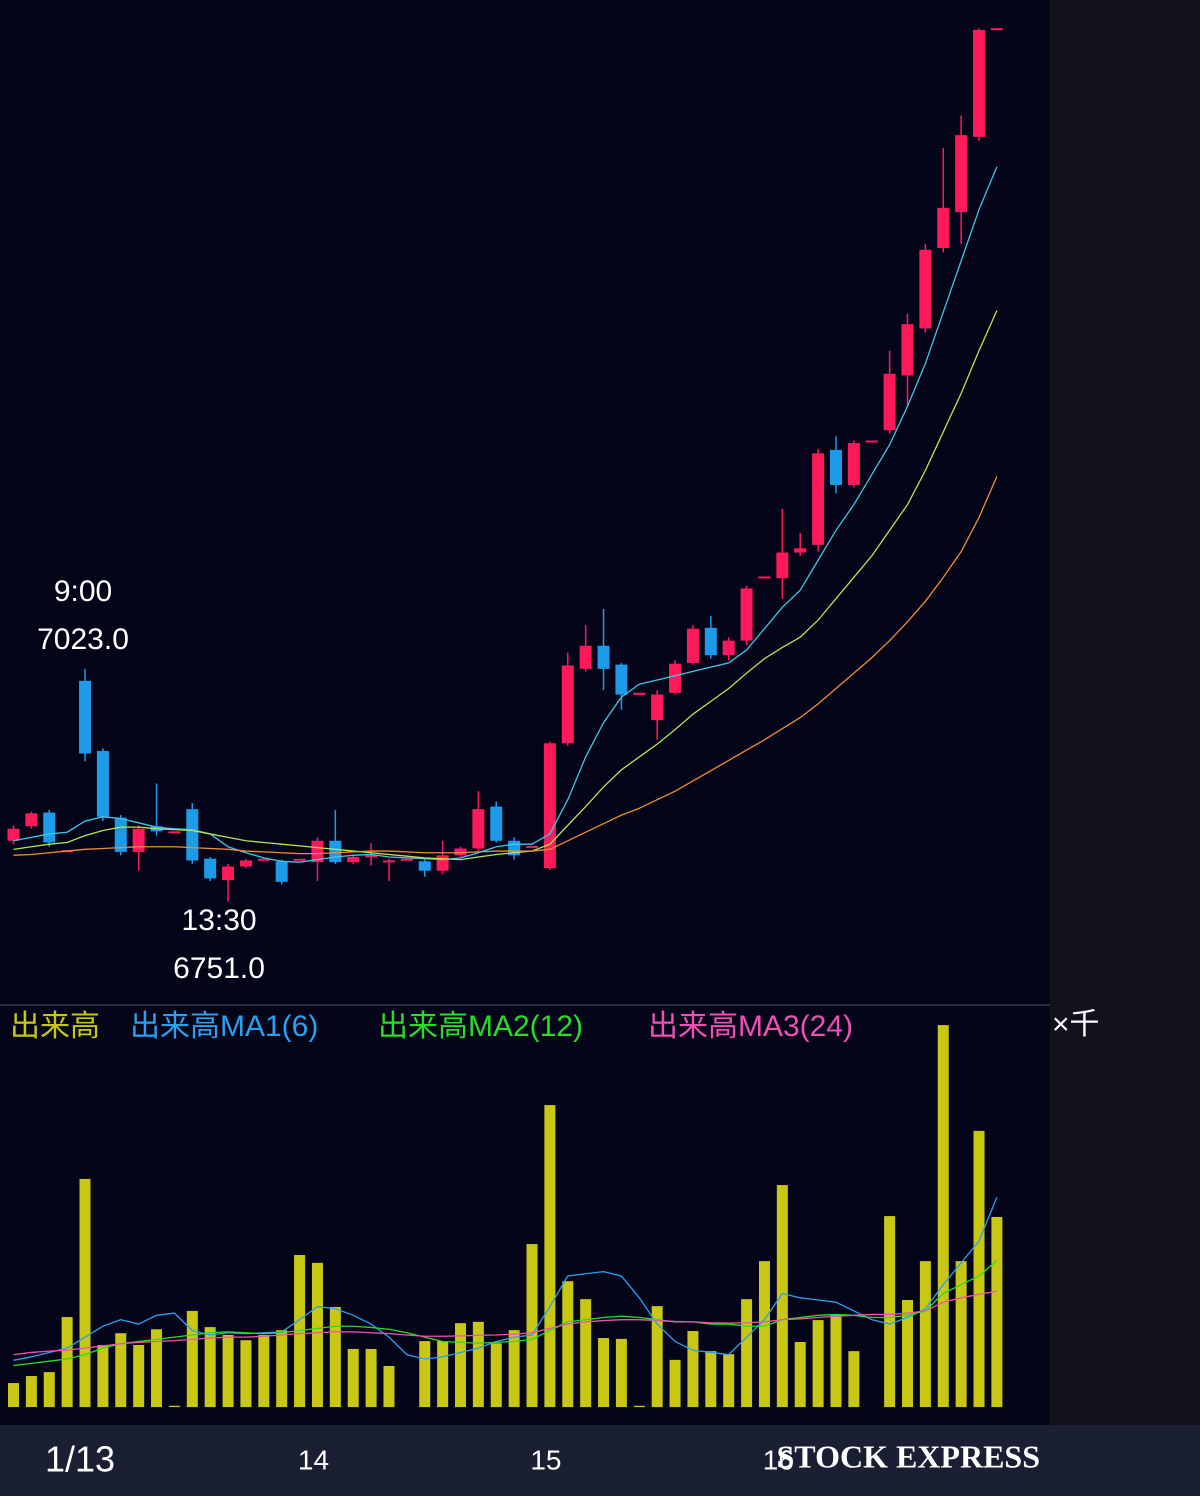 This screenshot has width=1200, height=1496. What do you see at coordinates (545, 1459) in the screenshot?
I see `x-tick-label: 15` at bounding box center [545, 1459].